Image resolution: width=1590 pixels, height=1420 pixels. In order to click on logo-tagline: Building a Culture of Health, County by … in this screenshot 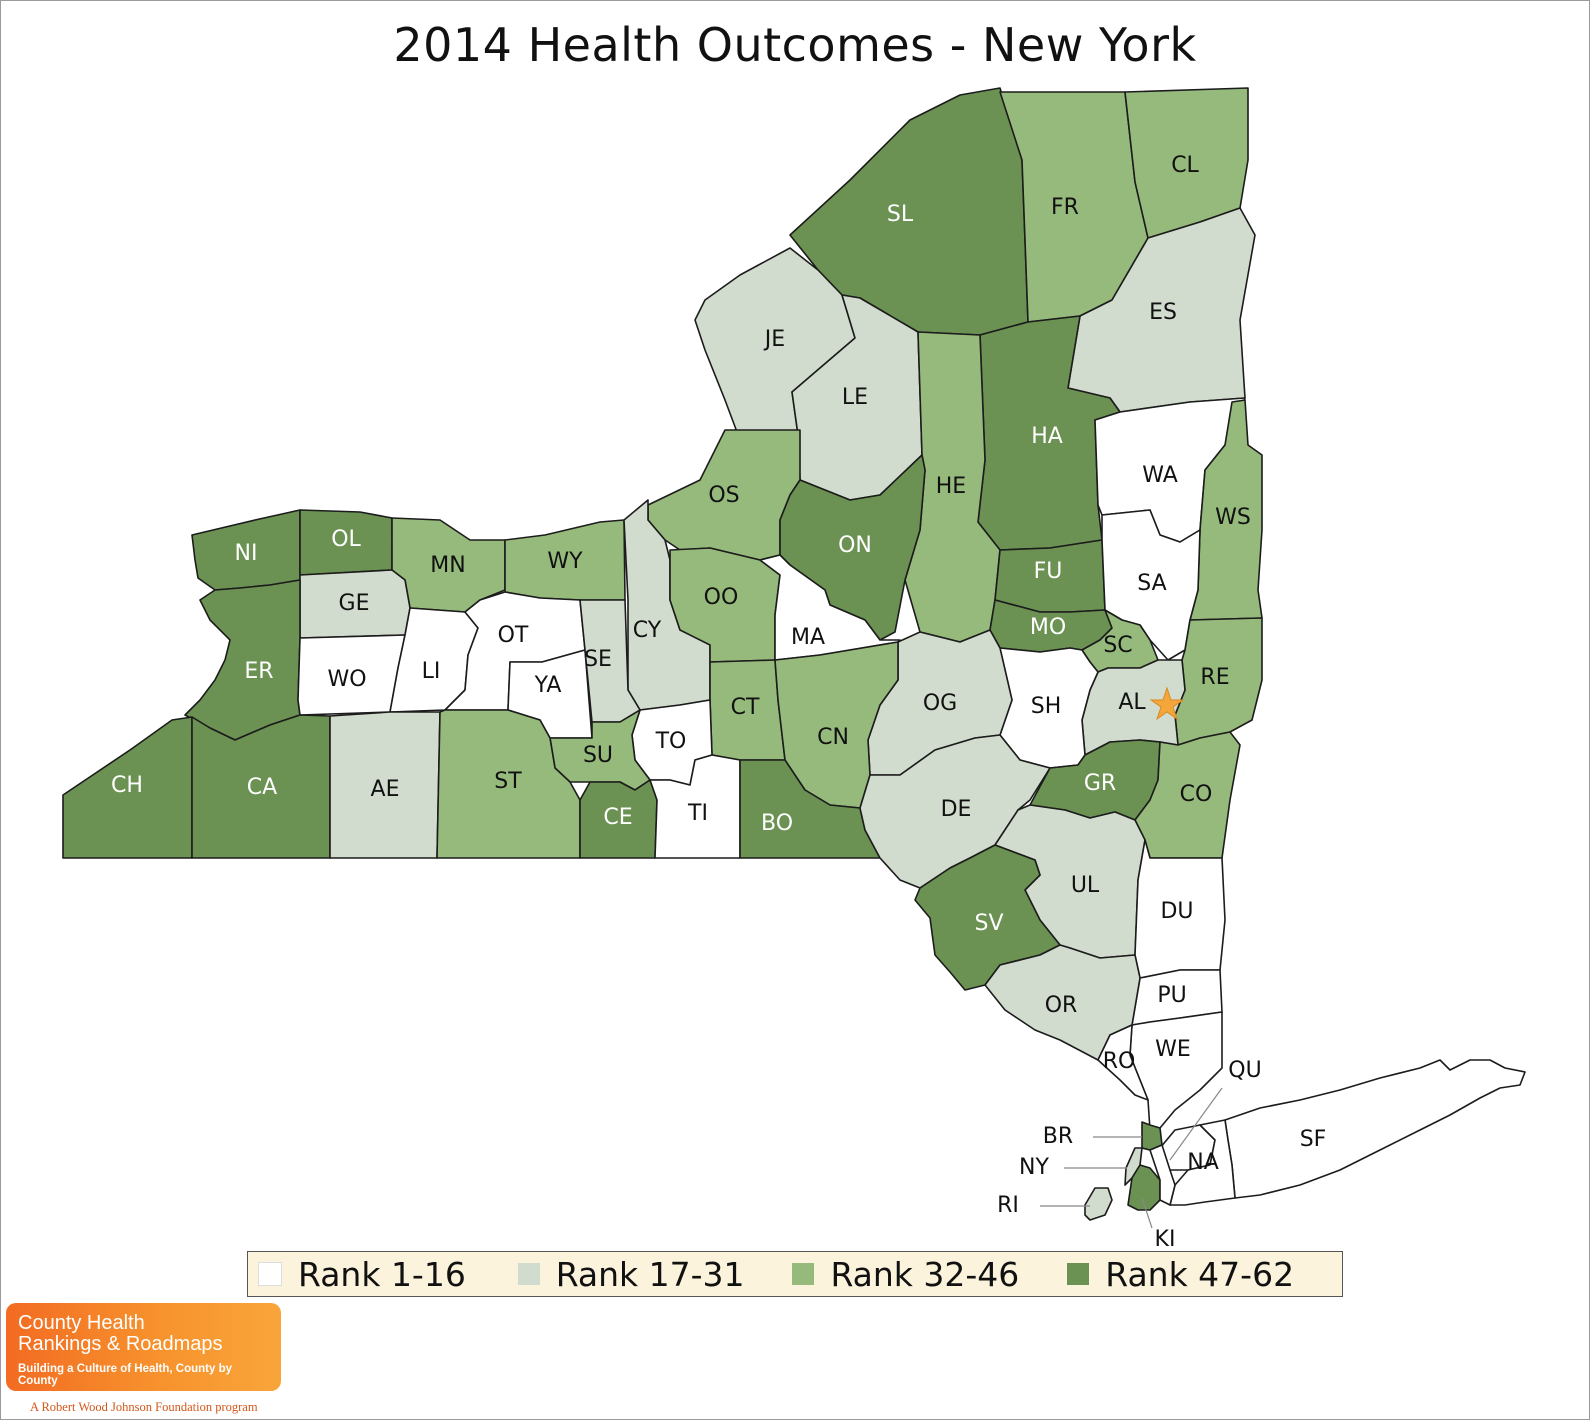, I will do `click(125, 1375)`.